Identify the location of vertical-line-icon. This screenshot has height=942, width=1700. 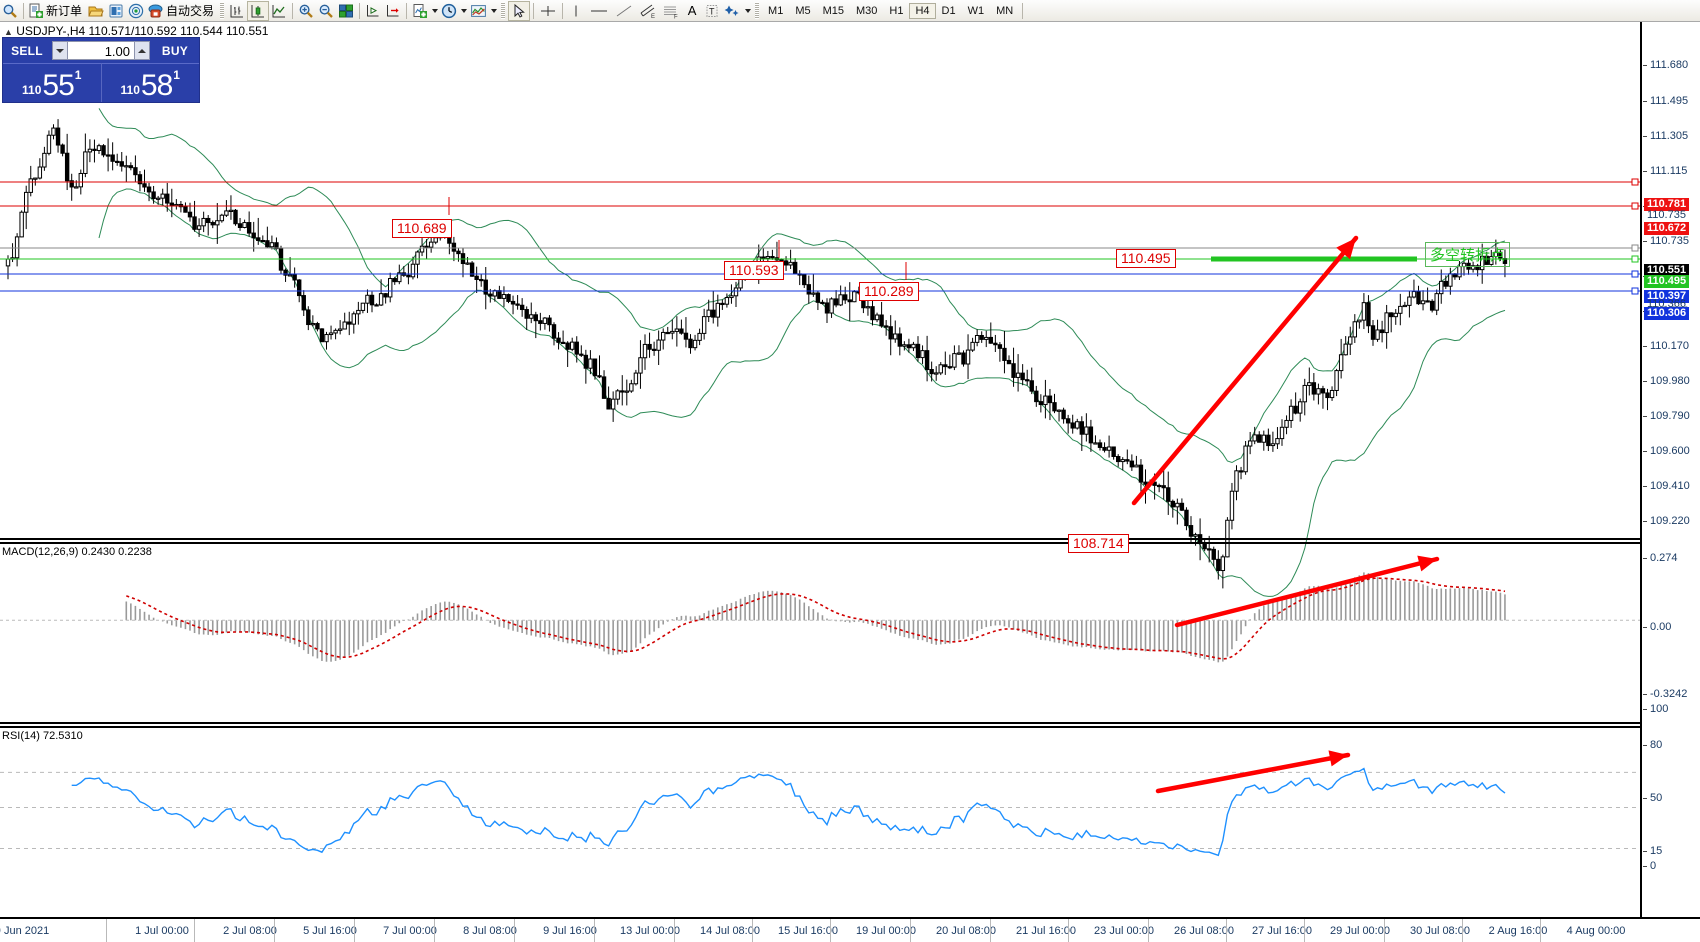
(576, 11).